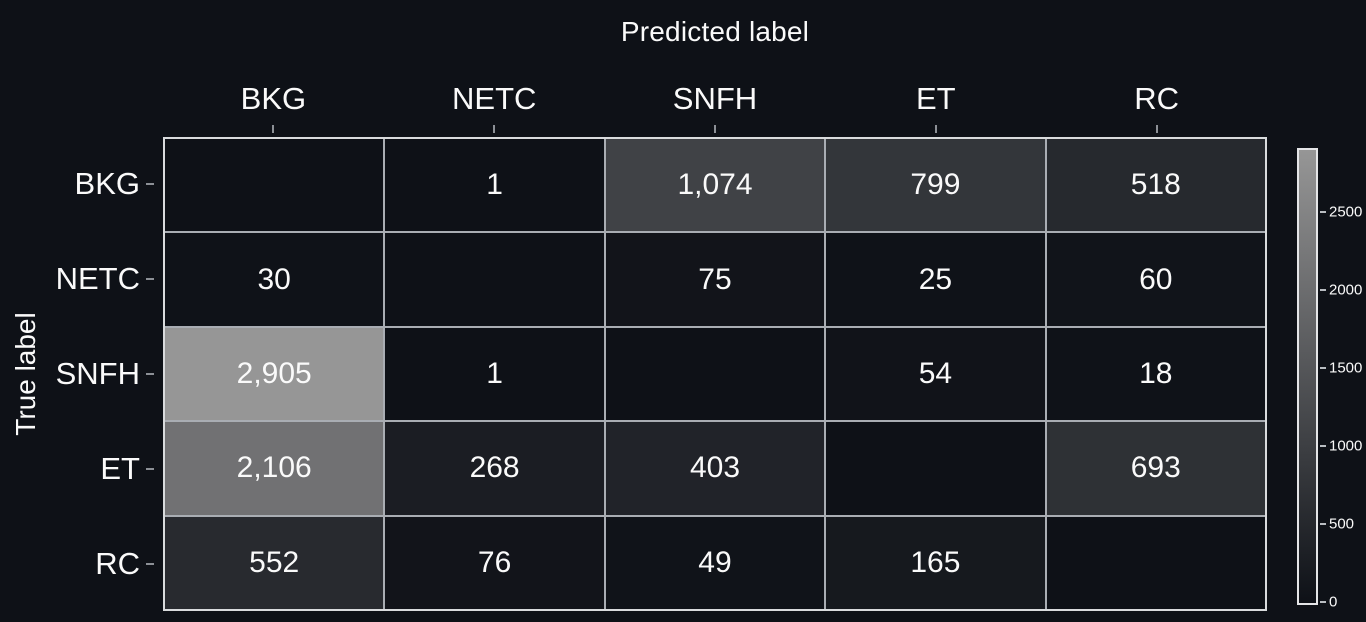  What do you see at coordinates (1346, 368) in the screenshot?
I see `colorbar-tick-label: 1500` at bounding box center [1346, 368].